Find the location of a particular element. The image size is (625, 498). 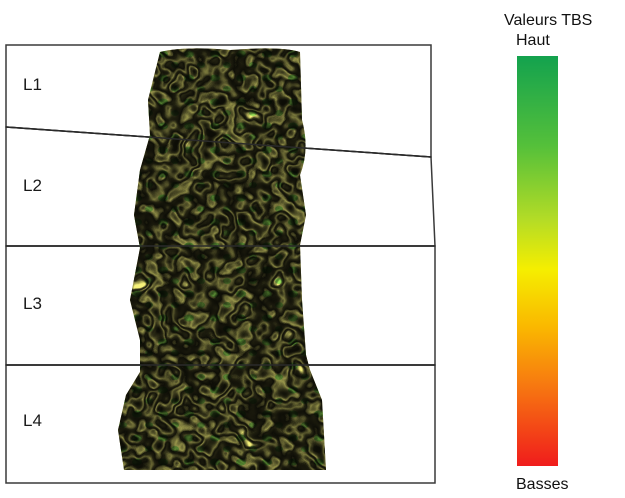

color-scale-high-label: Haut is located at coordinates (533, 40).